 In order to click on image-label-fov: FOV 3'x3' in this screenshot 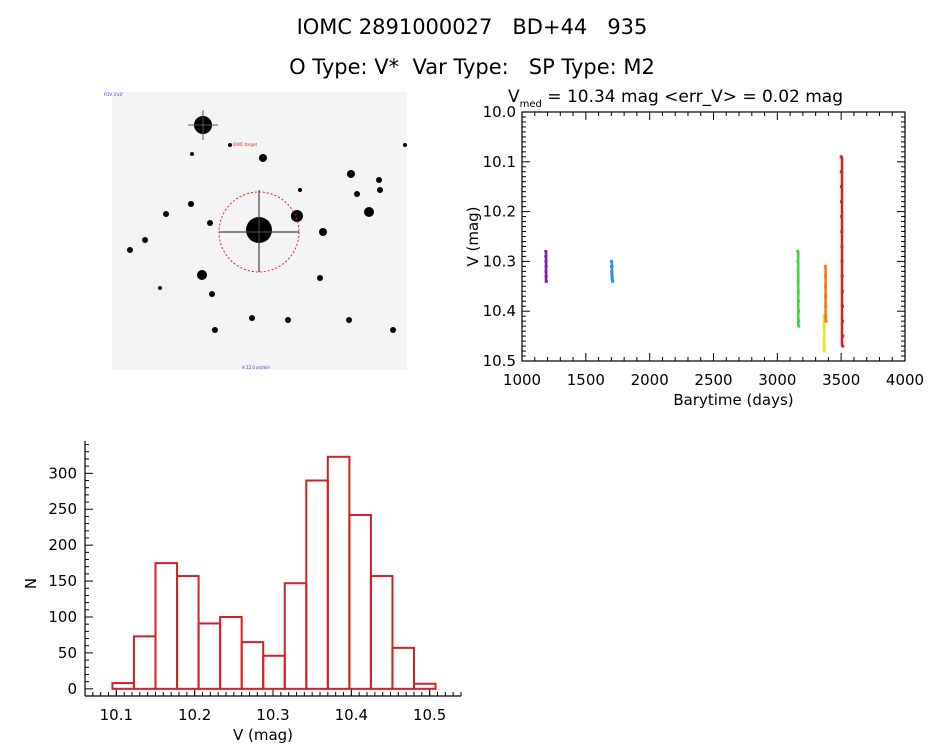, I will do `click(113, 94)`.